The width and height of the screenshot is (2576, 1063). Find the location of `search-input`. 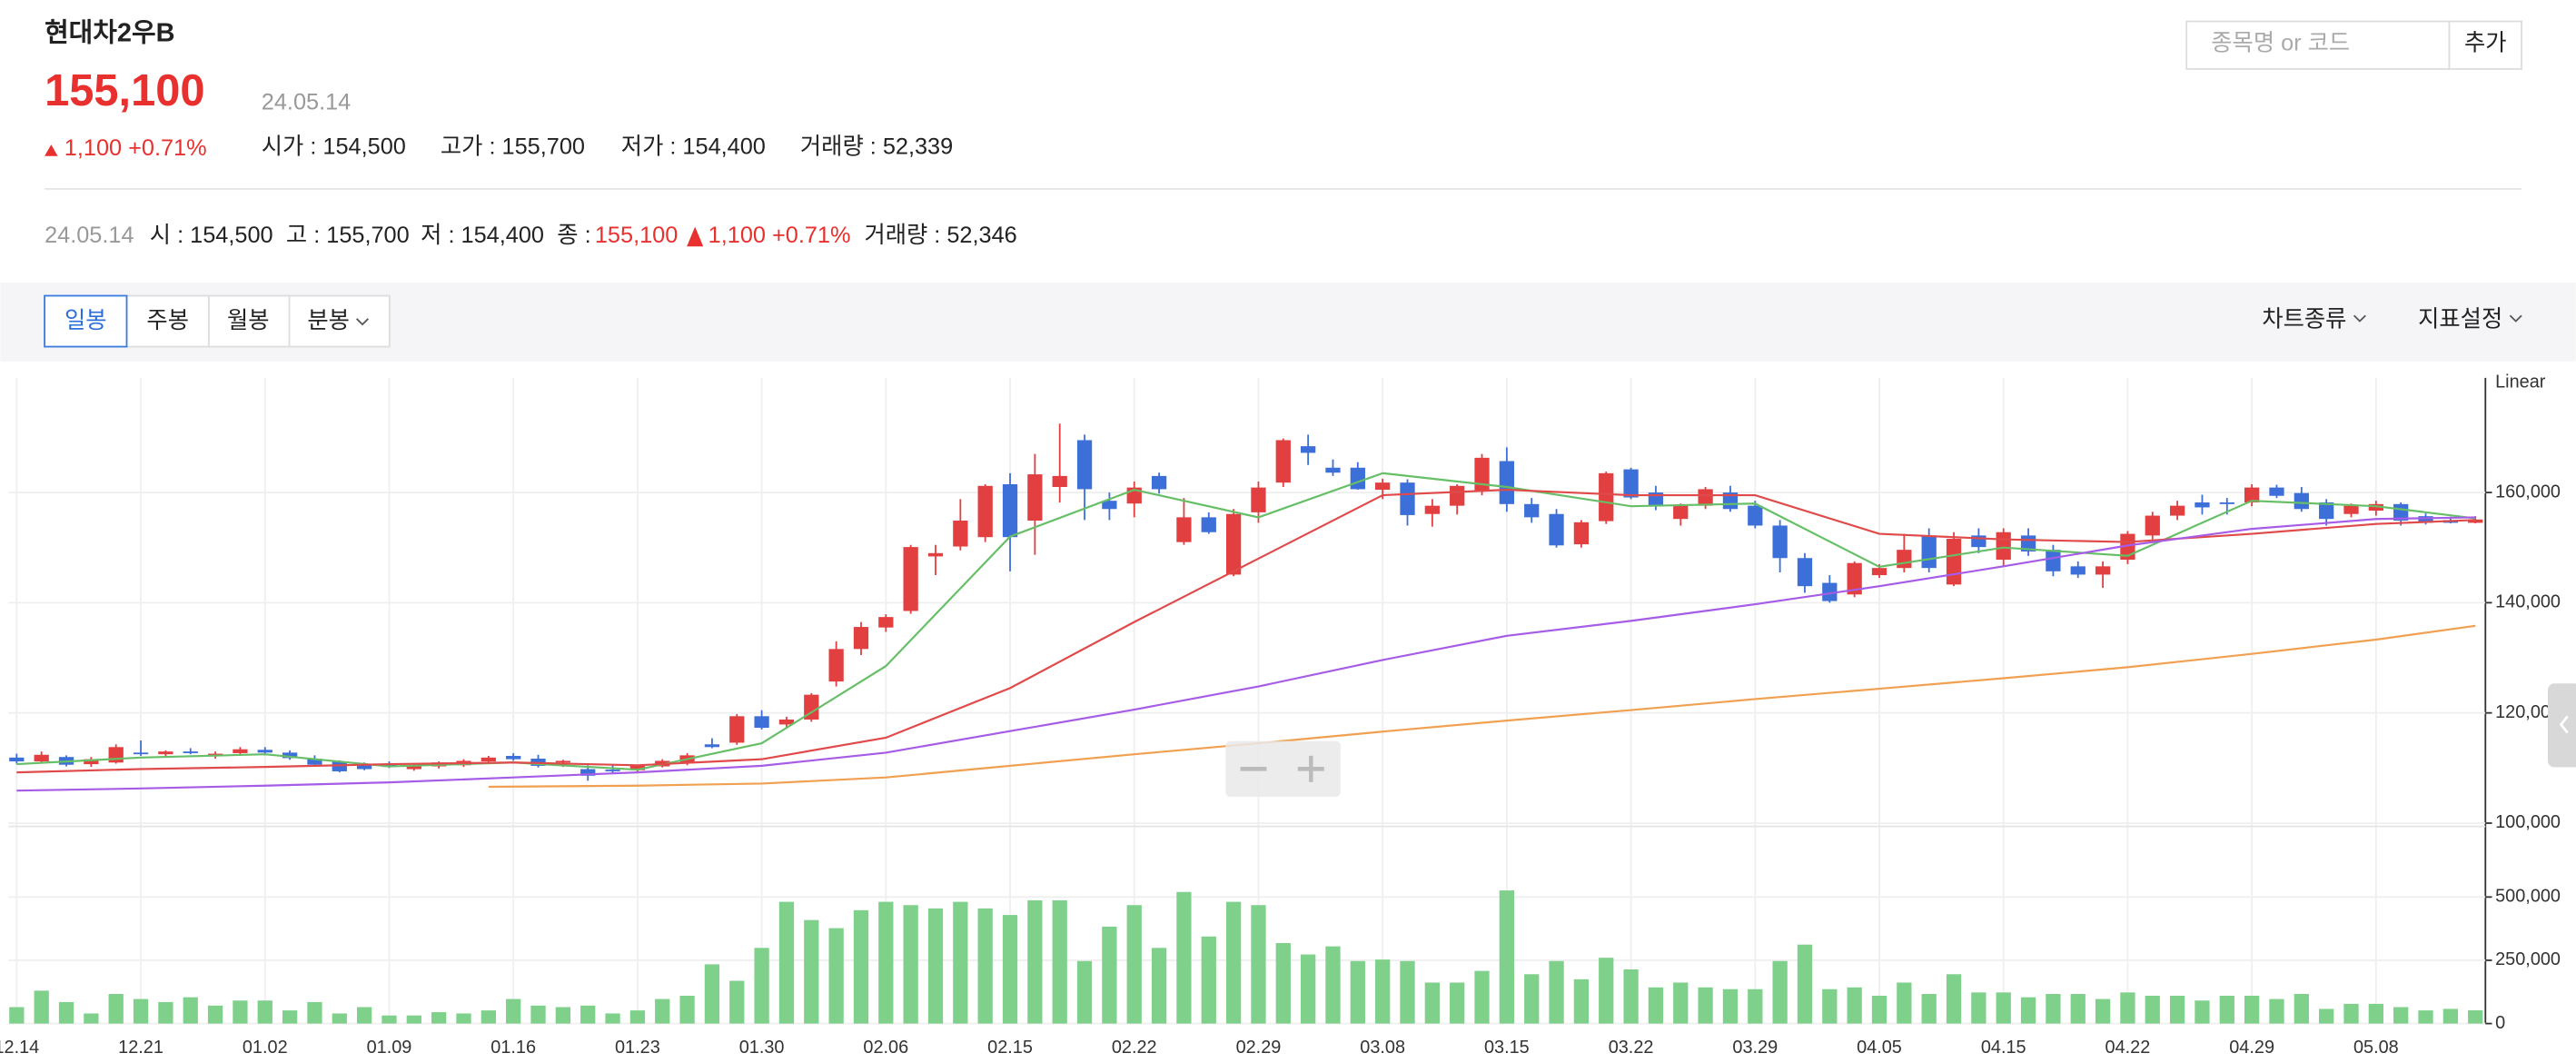

search-input is located at coordinates (2318, 45).